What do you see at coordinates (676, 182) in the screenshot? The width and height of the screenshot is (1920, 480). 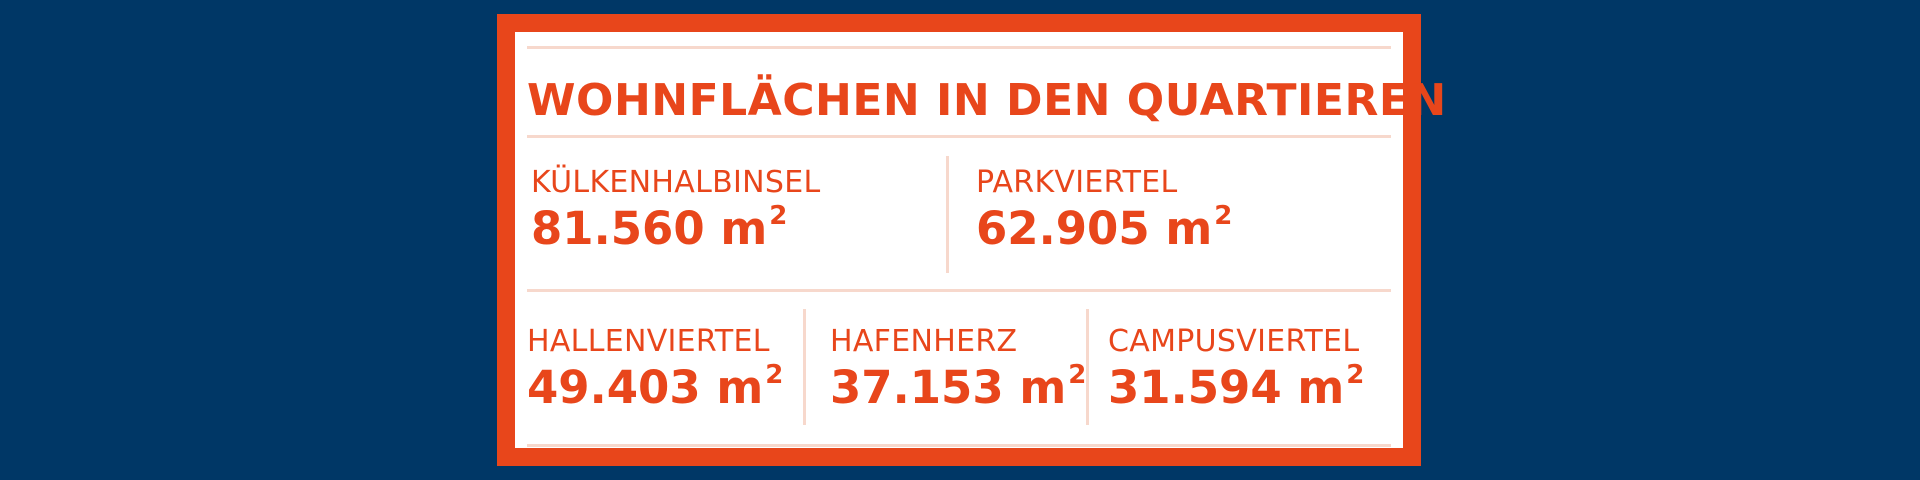 I see `quarter-name: KÜLKENHALBINSEL` at bounding box center [676, 182].